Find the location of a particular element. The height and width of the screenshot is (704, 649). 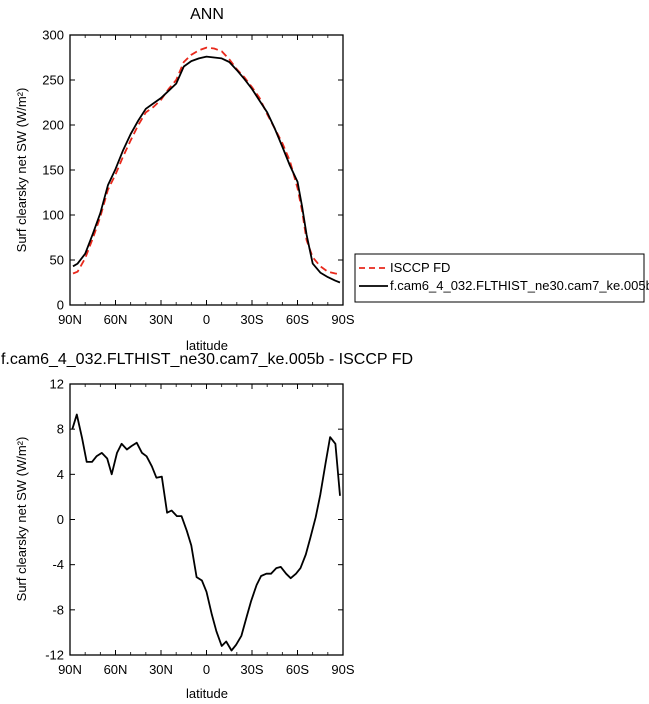

top-y-tick-label: 0 is located at coordinates (60, 305).